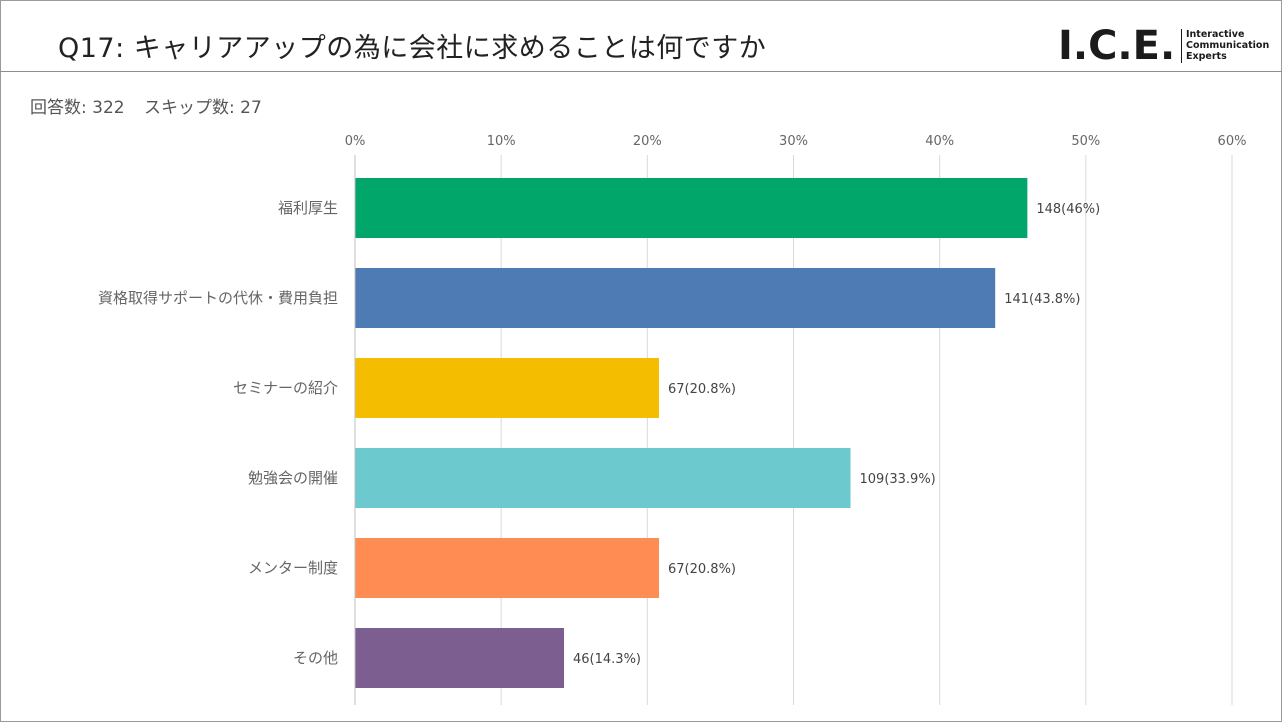 This screenshot has width=1282, height=722. Describe the element at coordinates (315, 658) in the screenshot. I see `category-label: その他` at that location.